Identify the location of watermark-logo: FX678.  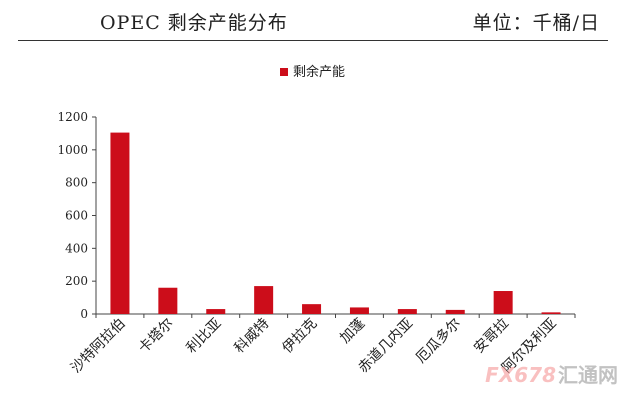
(520, 375).